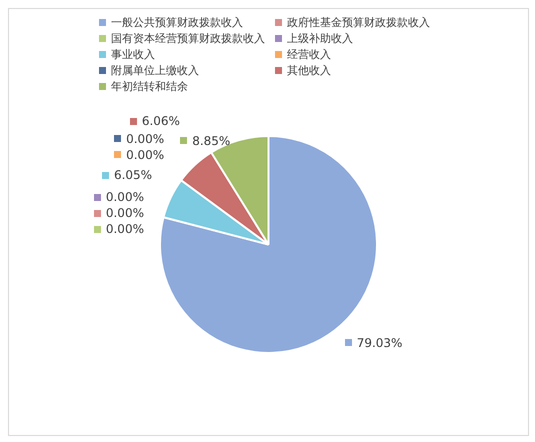 The width and height of the screenshot is (535, 442). What do you see at coordinates (358, 22) in the screenshot?
I see `legend-label: 政府性基金预算财政拨款收入` at bounding box center [358, 22].